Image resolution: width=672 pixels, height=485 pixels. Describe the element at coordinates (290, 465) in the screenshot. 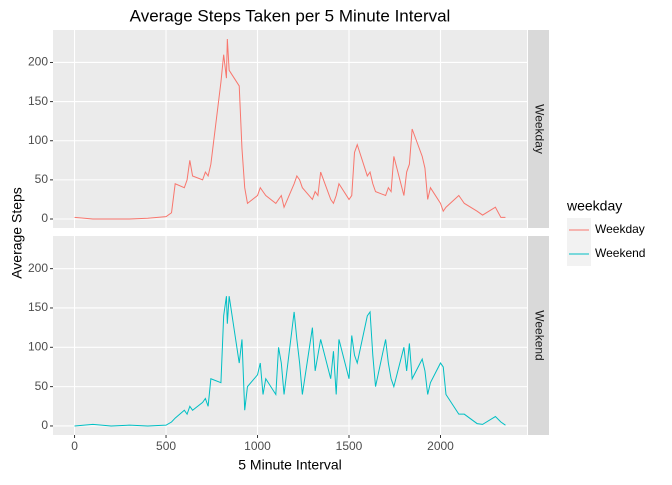

I see `x-axis-label: 5 Minute Interval` at that location.